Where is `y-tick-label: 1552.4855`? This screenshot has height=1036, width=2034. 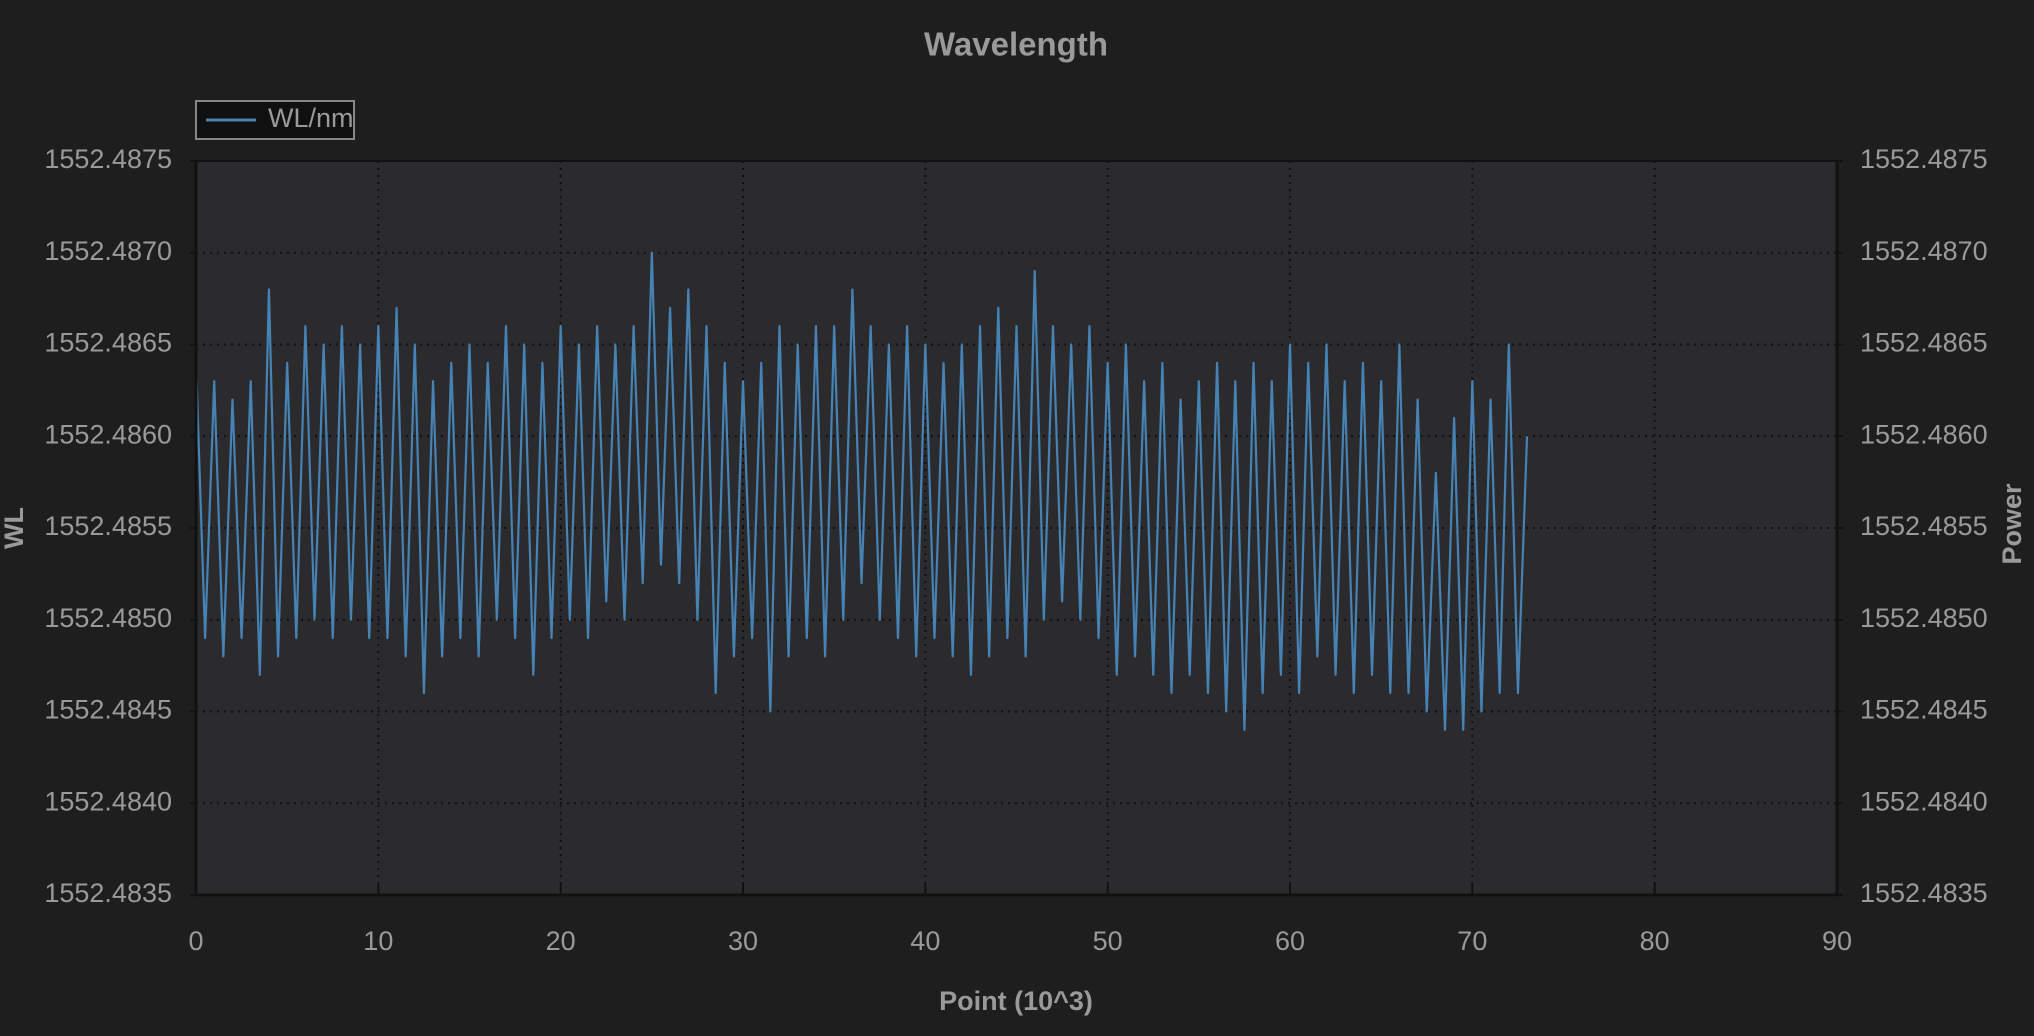
y-tick-label: 1552.4855 is located at coordinates (108, 526).